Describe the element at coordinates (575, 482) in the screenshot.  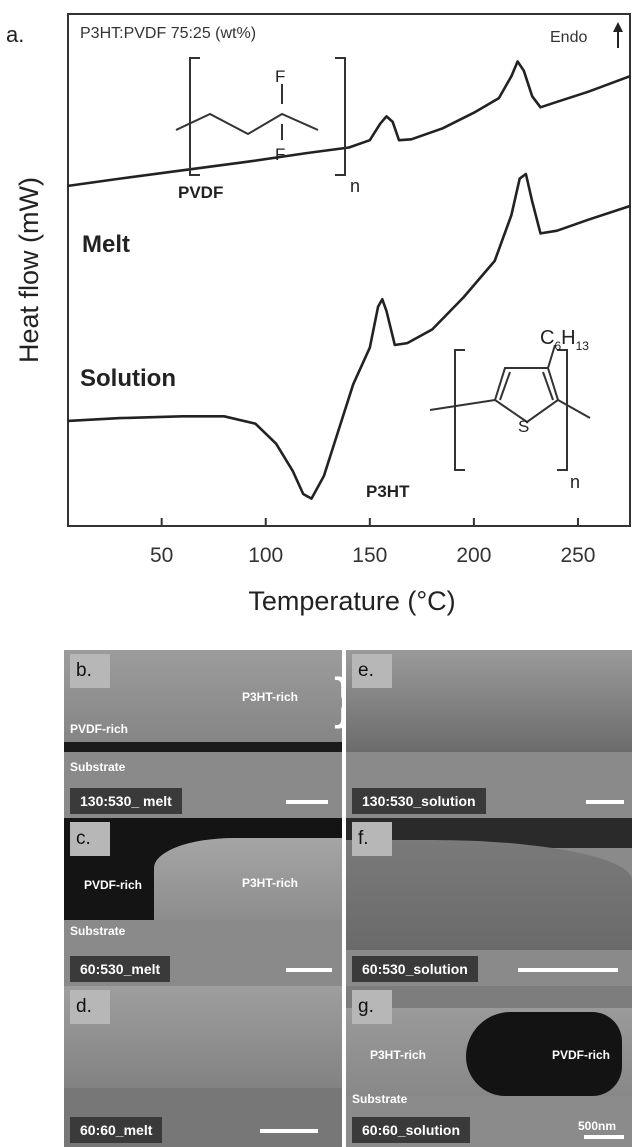
I see `p3ht-n: n` at that location.